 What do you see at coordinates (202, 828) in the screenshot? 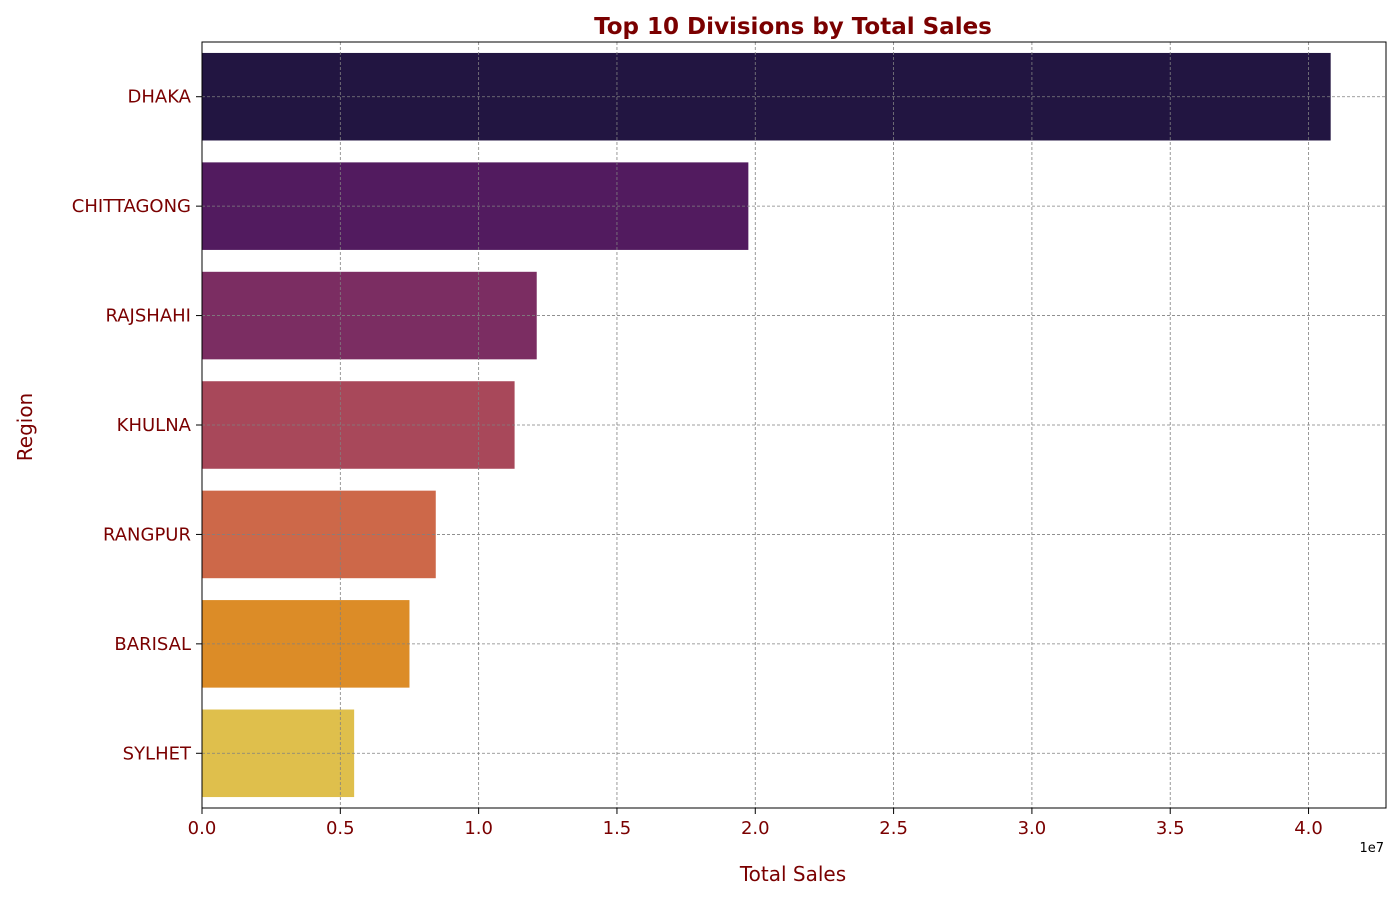
I see `x-tick-label-0: 0.0` at bounding box center [202, 828].